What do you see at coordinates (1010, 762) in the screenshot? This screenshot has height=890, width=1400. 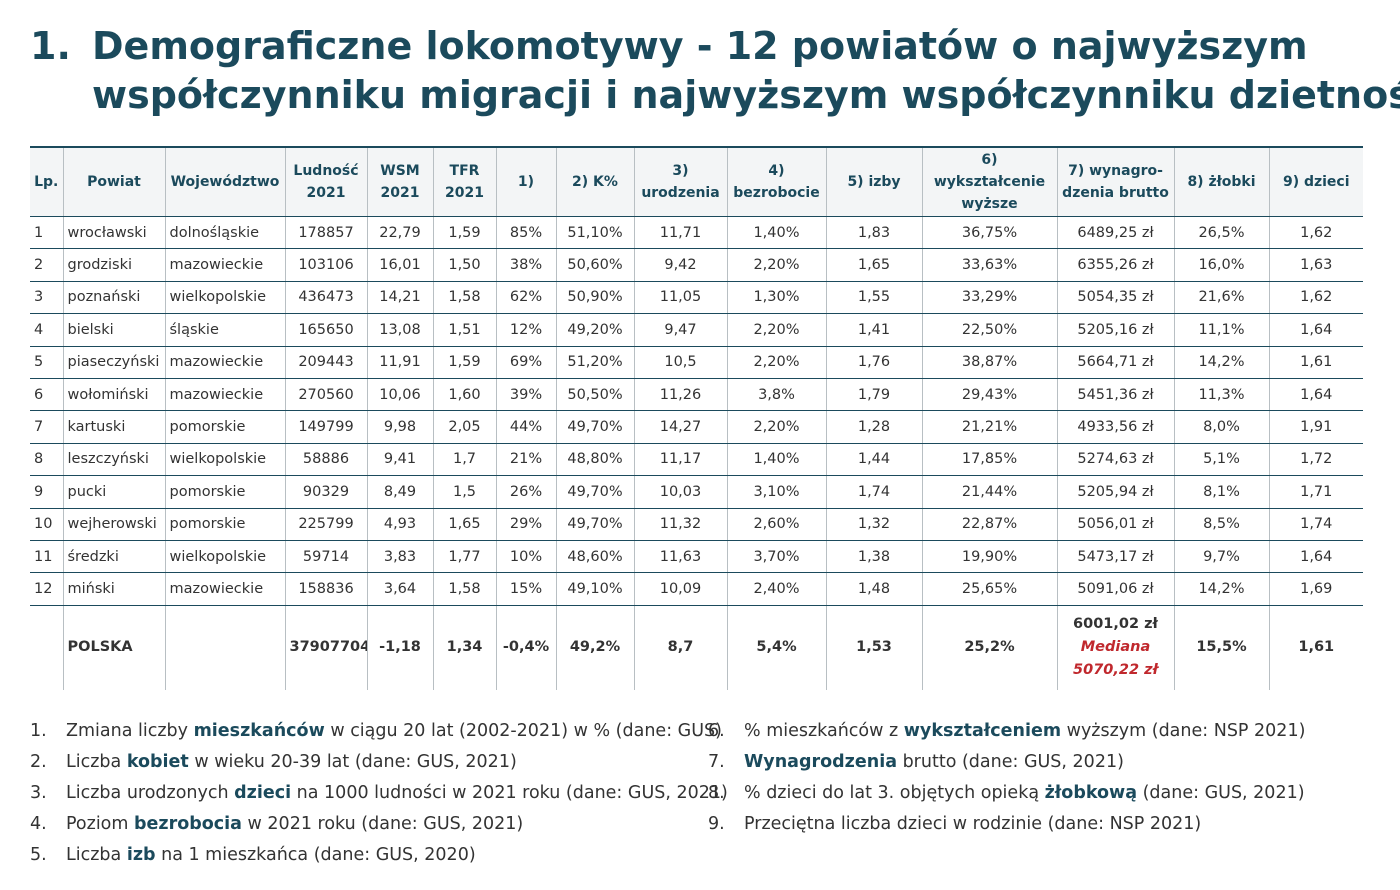 I see `footnote-text: brutto (dane: GUS, 2021)` at bounding box center [1010, 762].